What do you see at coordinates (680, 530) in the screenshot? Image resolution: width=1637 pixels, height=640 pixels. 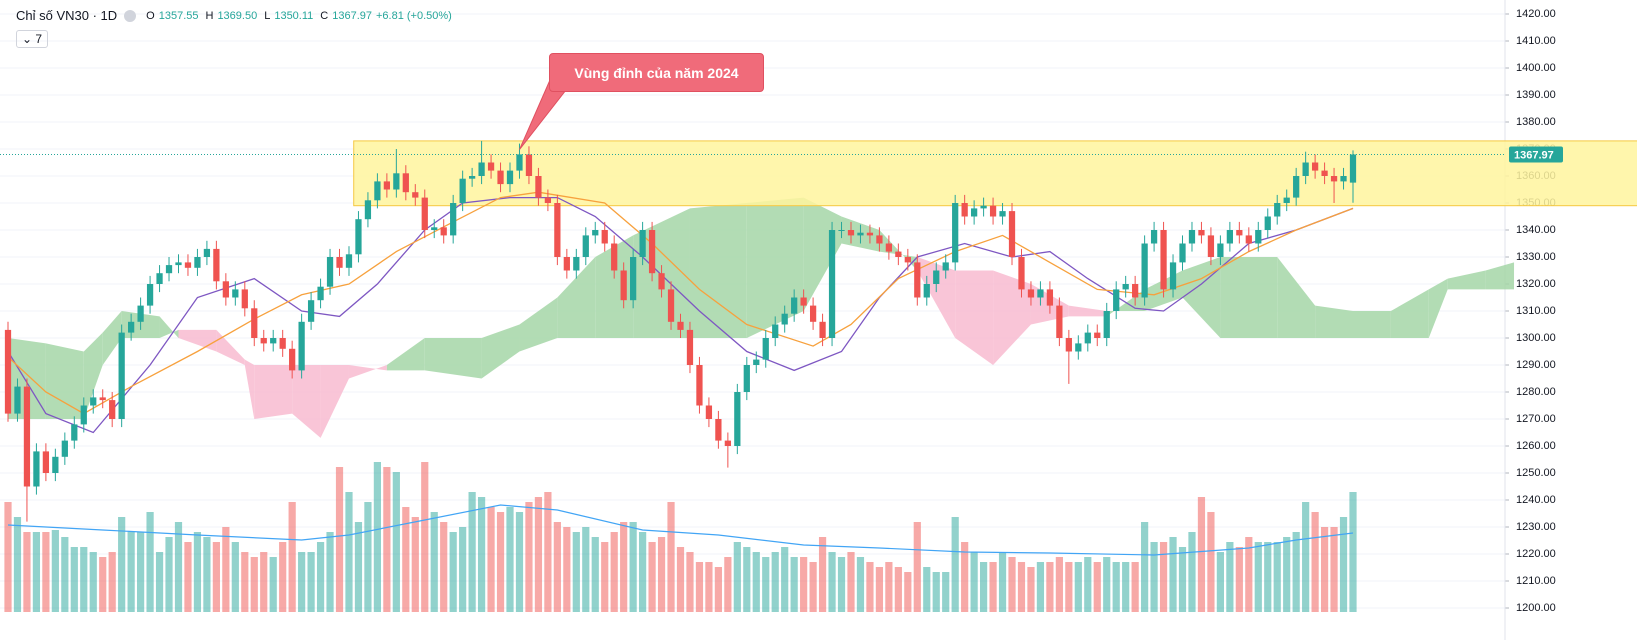 I see `volume-ma-line` at bounding box center [680, 530].